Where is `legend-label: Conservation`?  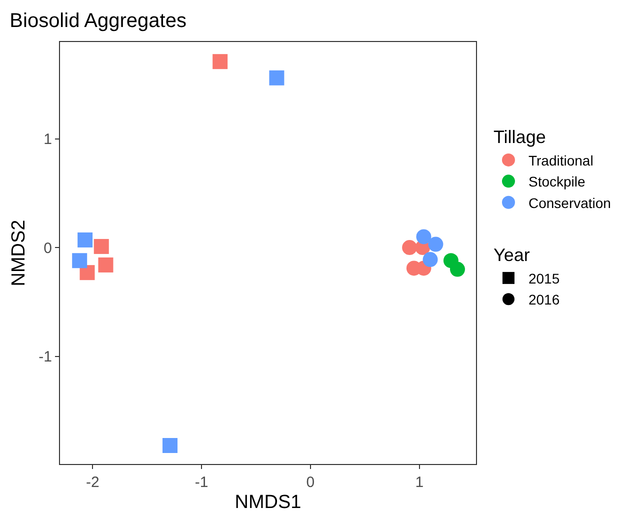 legend-label: Conservation is located at coordinates (569, 202).